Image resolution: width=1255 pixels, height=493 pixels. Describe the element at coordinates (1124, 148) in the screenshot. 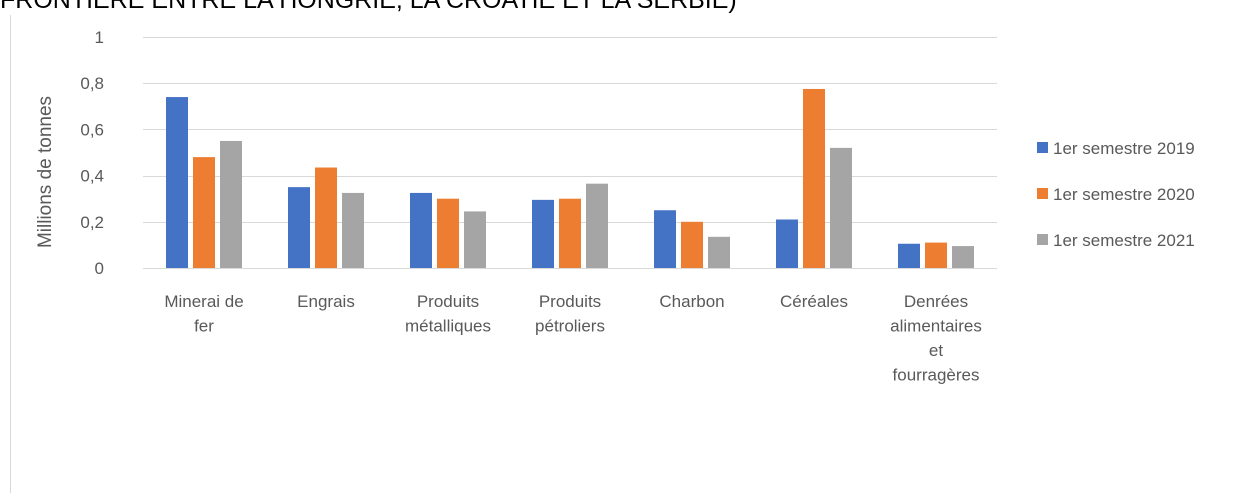

I see `legend-label: 1er semestre 2019` at that location.